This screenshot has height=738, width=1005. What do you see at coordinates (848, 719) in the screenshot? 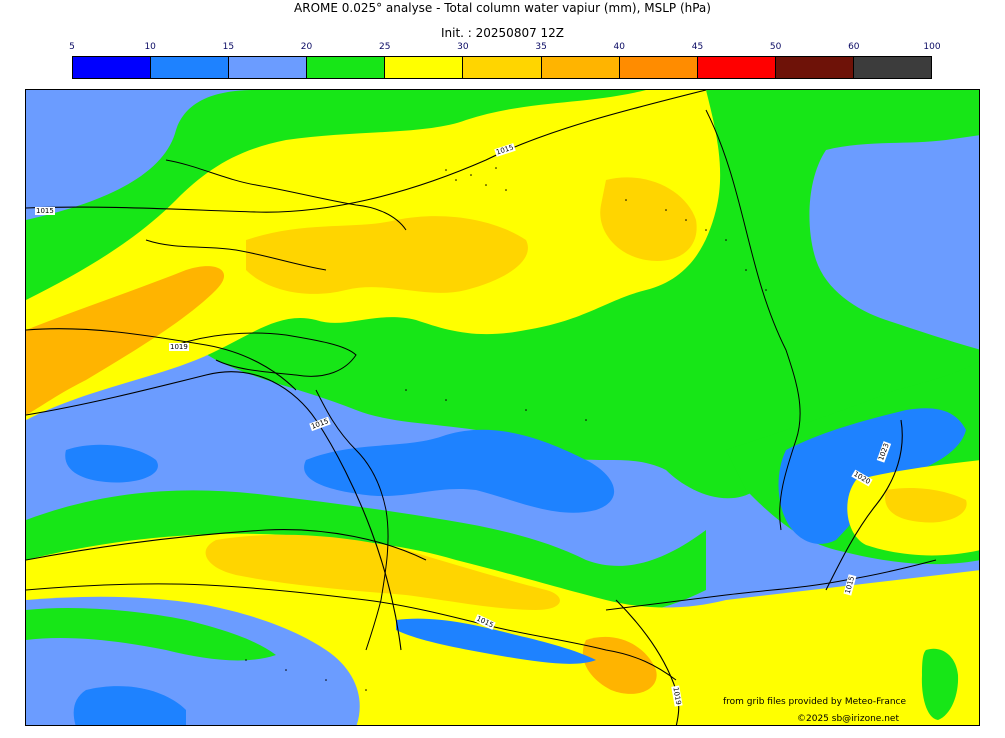
I see `copyright-credit: ©2025 sb@irizone.net` at bounding box center [848, 719].